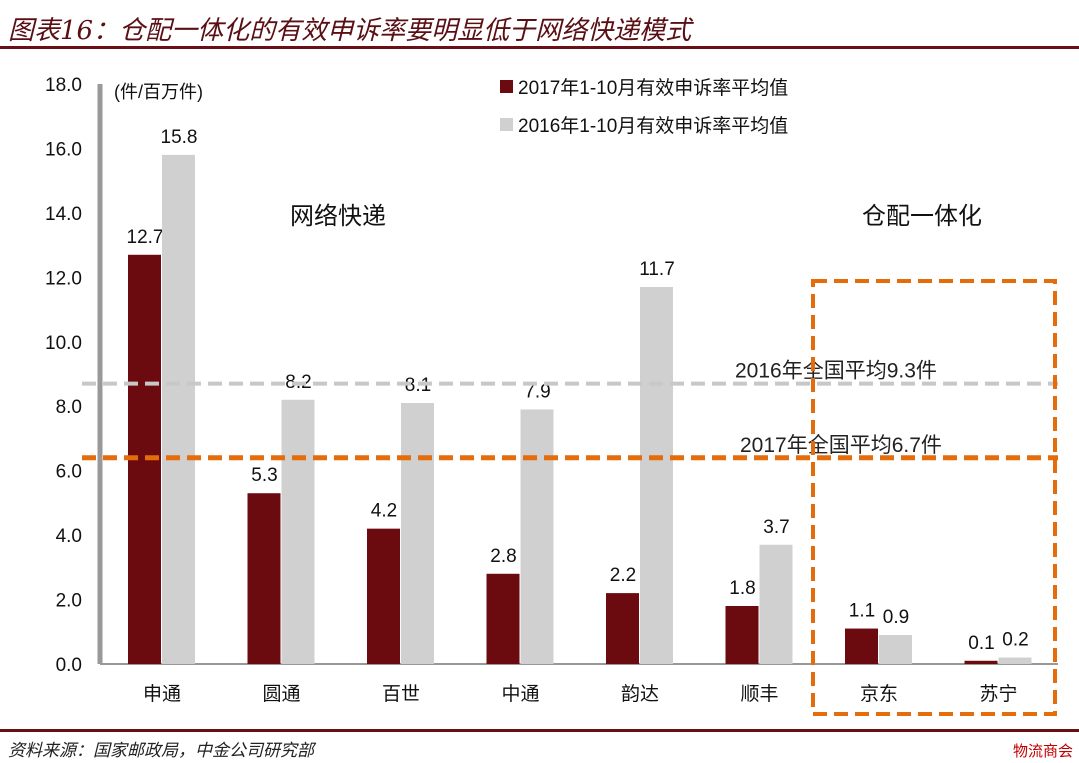 This screenshot has height=763, width=1079. I want to click on data-label: 0.1, so click(981, 643).